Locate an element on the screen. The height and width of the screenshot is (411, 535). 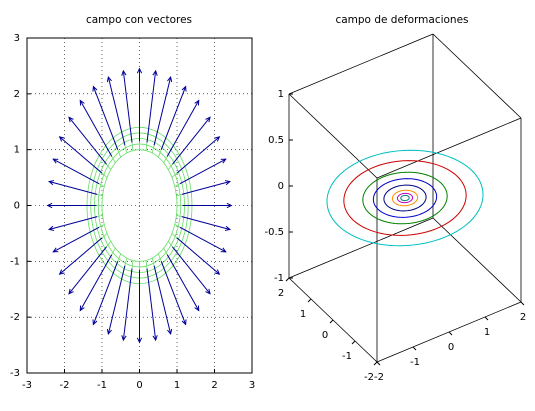
chart-title: campo con vectores is located at coordinates (139, 20).